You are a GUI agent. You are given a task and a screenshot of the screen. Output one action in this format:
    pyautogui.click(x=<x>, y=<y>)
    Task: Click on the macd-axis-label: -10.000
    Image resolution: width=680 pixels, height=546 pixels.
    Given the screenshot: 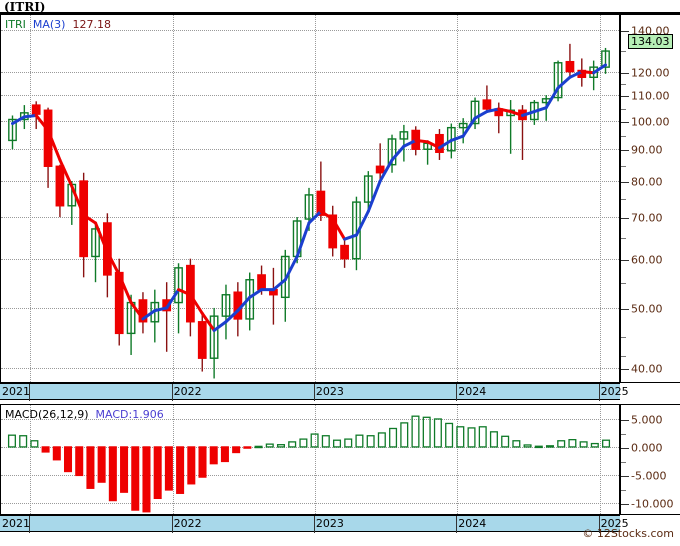 What is the action you would take?
    pyautogui.click(x=652, y=504)
    